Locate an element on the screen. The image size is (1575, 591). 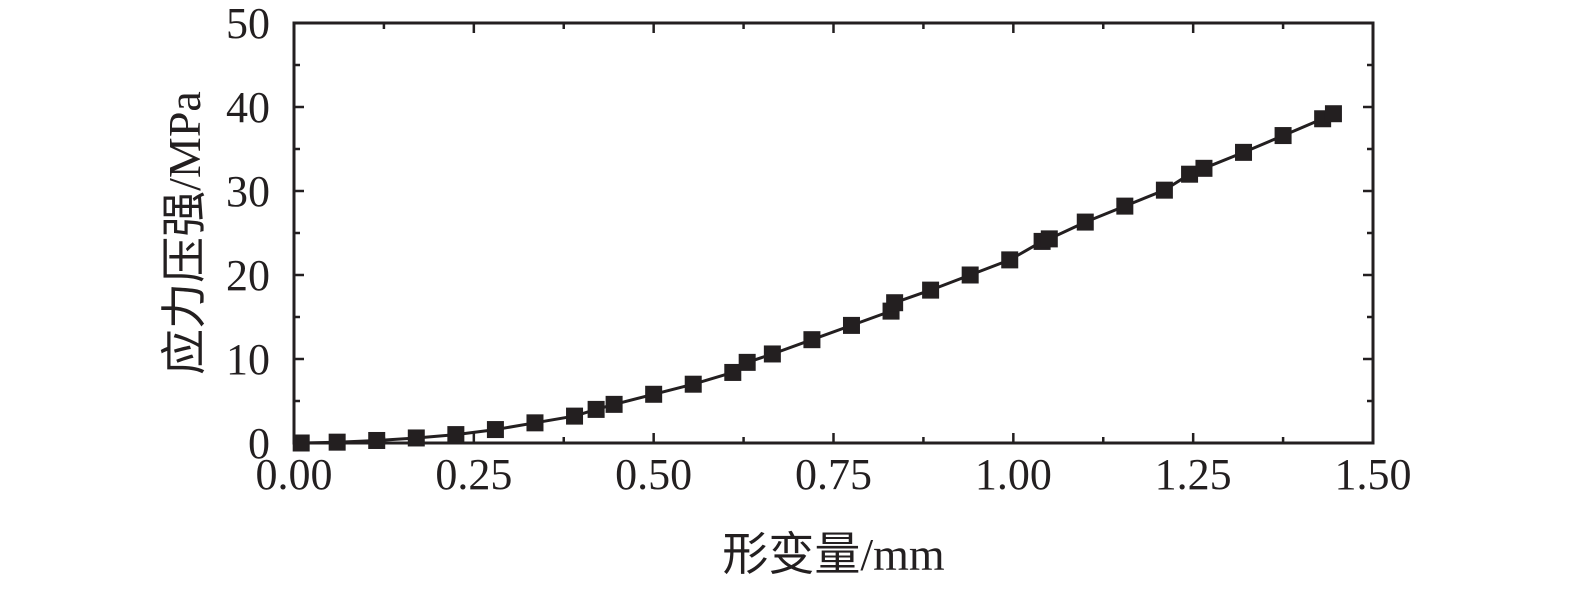
y-tick-label: 20 is located at coordinates (248, 275).